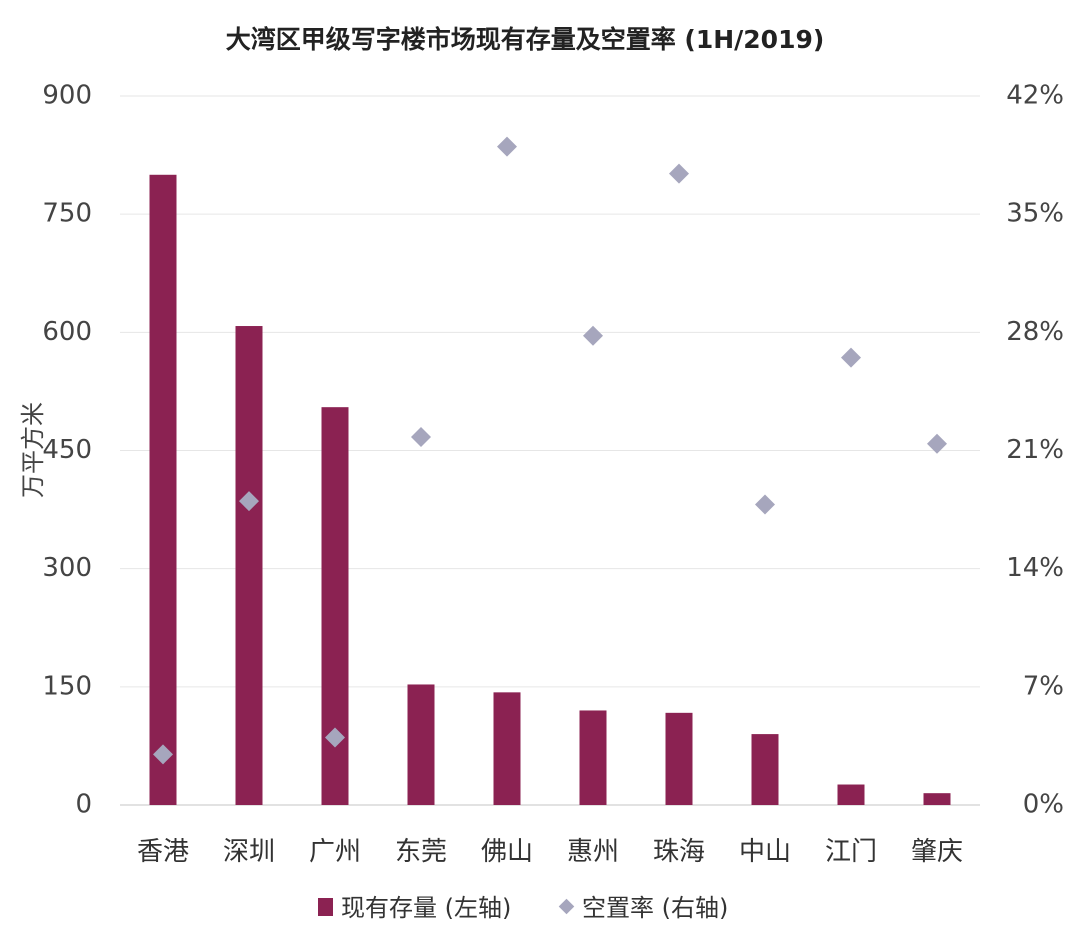 Image resolution: width=1080 pixels, height=943 pixels. What do you see at coordinates (163, 852) in the screenshot?
I see `x-tick-label: 香港` at bounding box center [163, 852].